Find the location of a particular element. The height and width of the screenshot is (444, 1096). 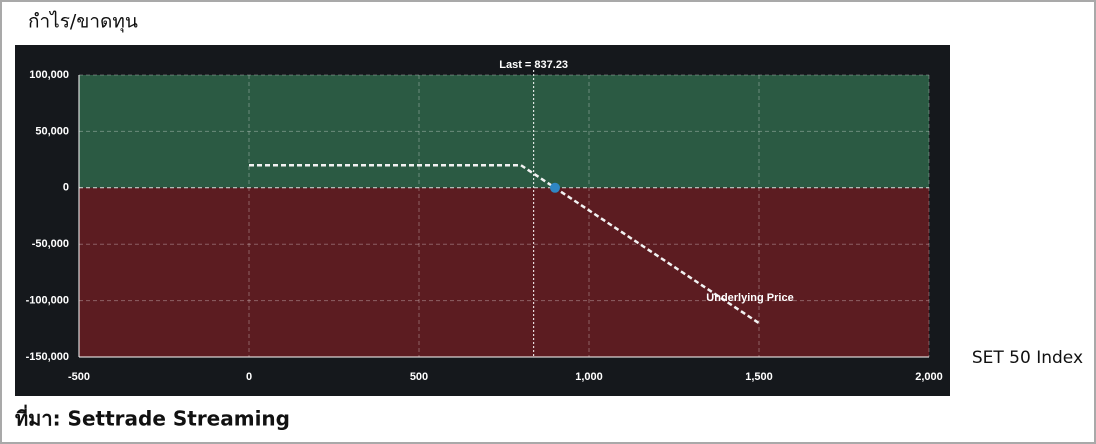

y-tick-label: -150,000 is located at coordinates (47, 357).